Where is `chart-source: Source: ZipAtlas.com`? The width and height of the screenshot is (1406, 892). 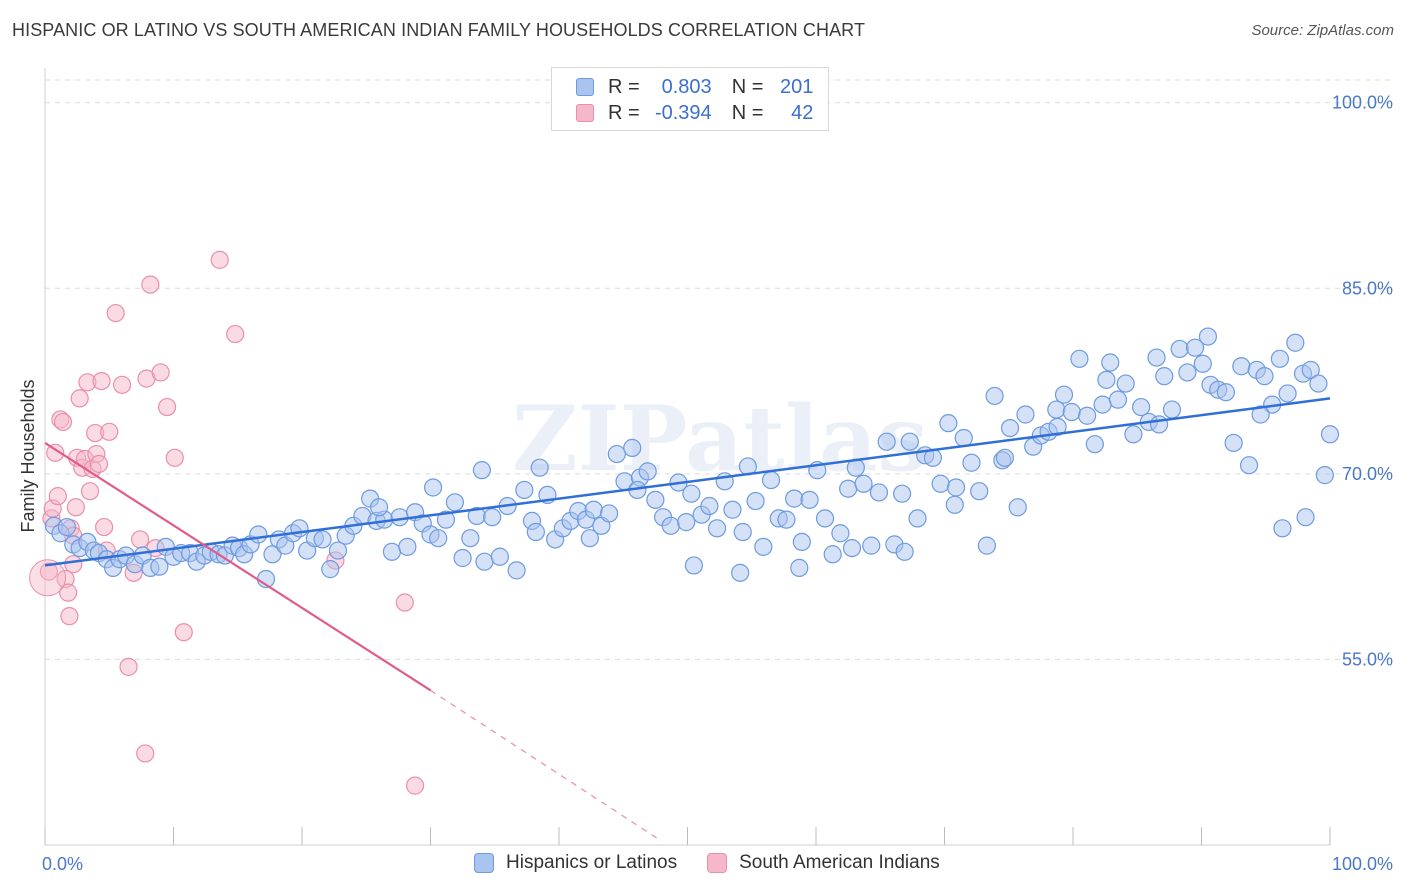
chart-source: Source: ZipAtlas.com is located at coordinates (1322, 30).